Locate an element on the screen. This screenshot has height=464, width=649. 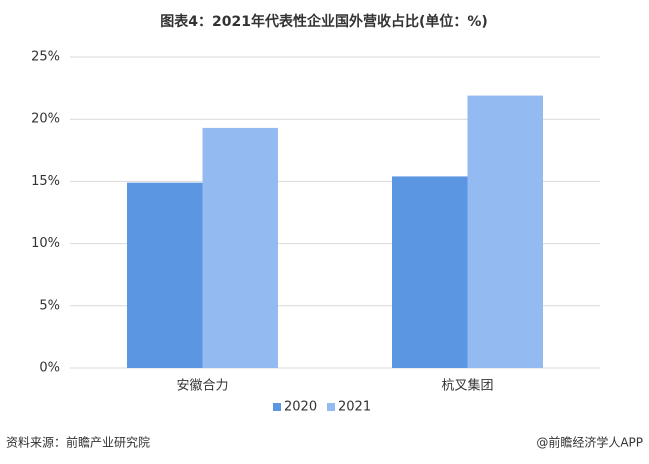
source: 资料来源：前瞻产业研究院 is located at coordinates (78, 442).